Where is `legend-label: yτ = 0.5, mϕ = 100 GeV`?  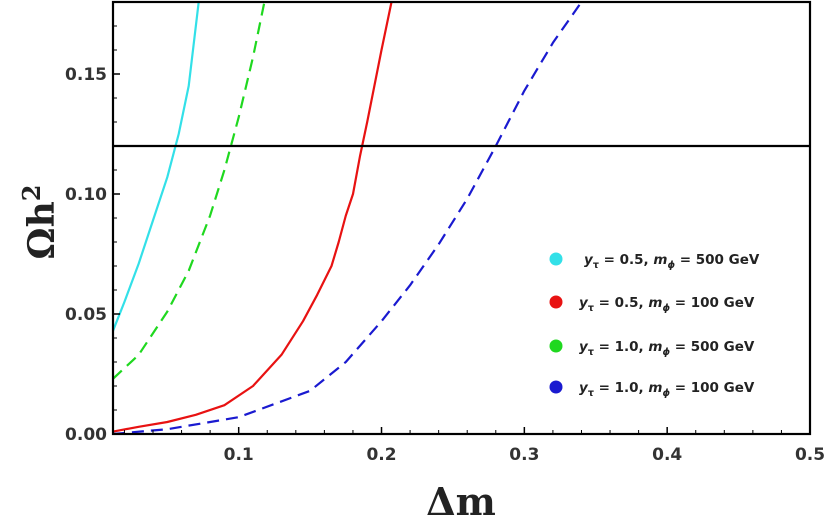
legend-label: yτ = 0.5, mϕ = 100 GeV is located at coordinates (667, 304).